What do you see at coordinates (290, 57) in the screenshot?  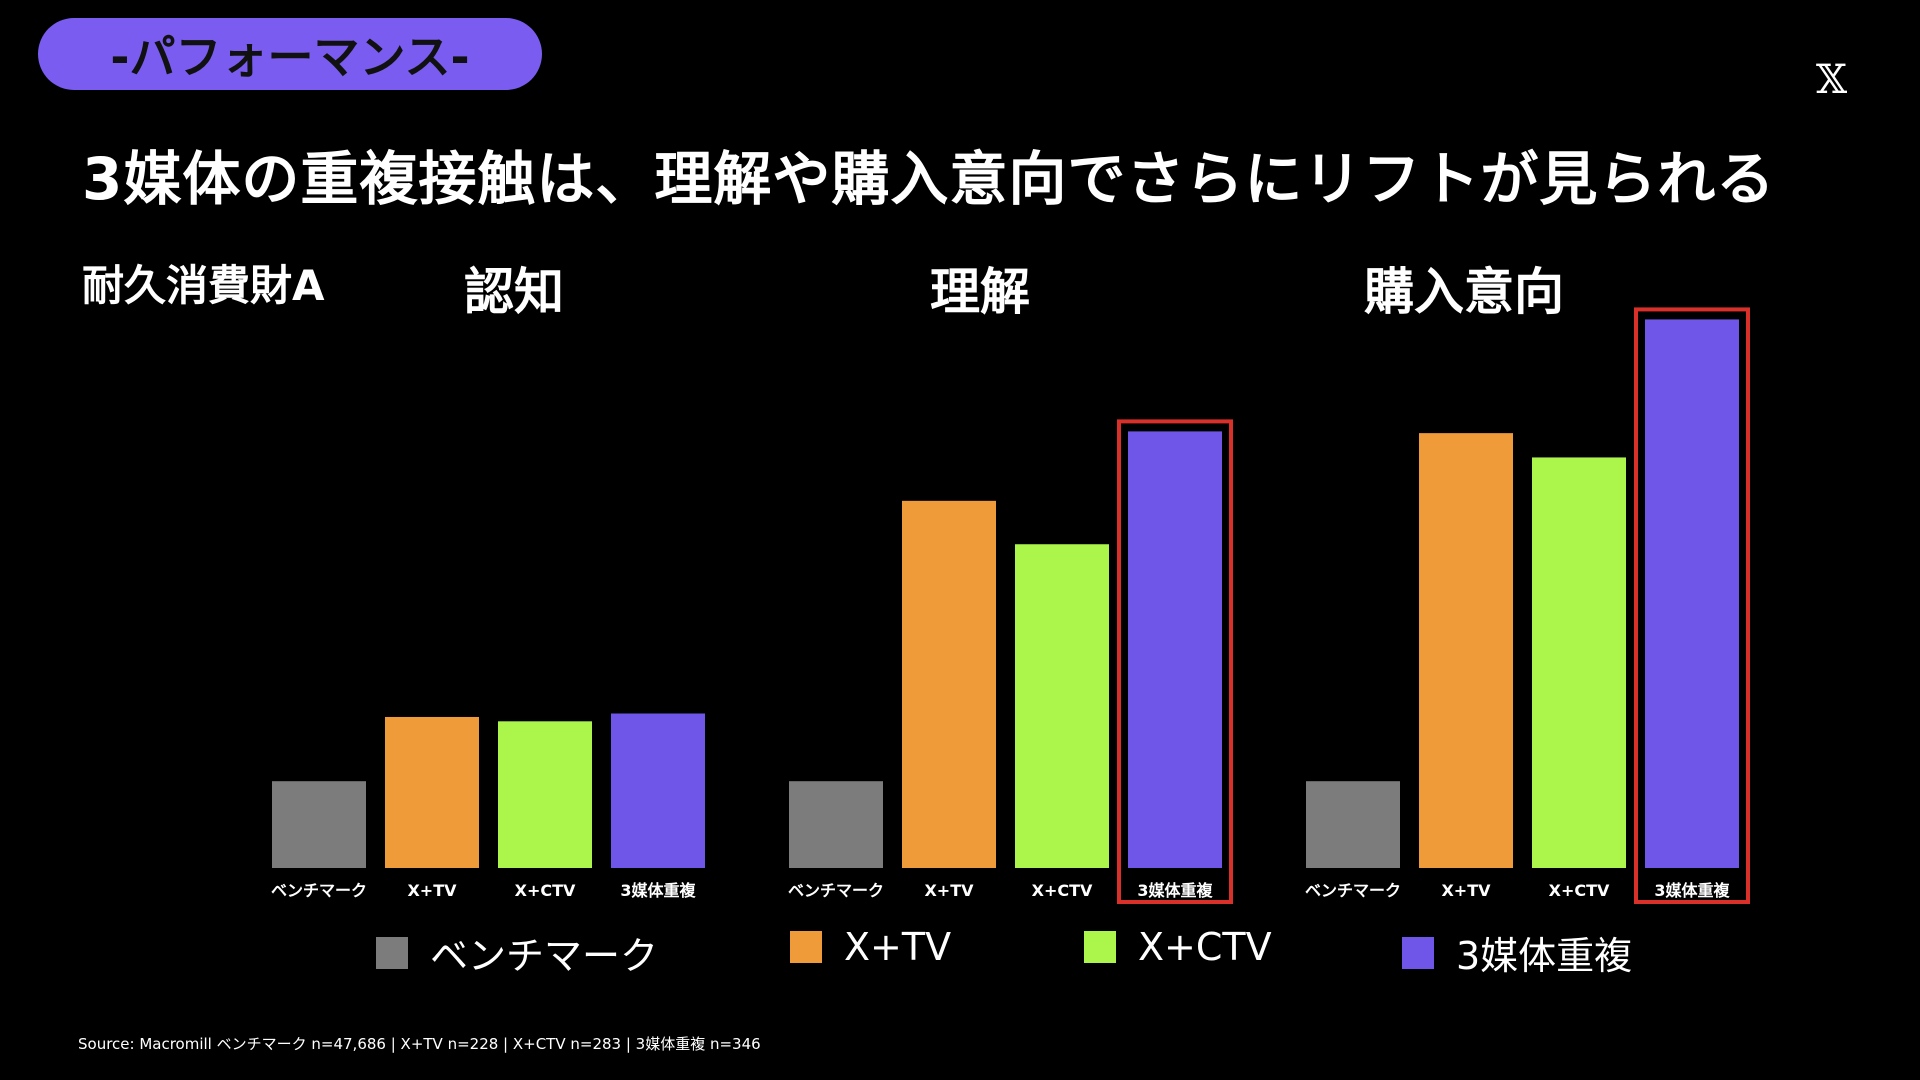 I see `section-badge-label: -パフォーマンス-` at bounding box center [290, 57].